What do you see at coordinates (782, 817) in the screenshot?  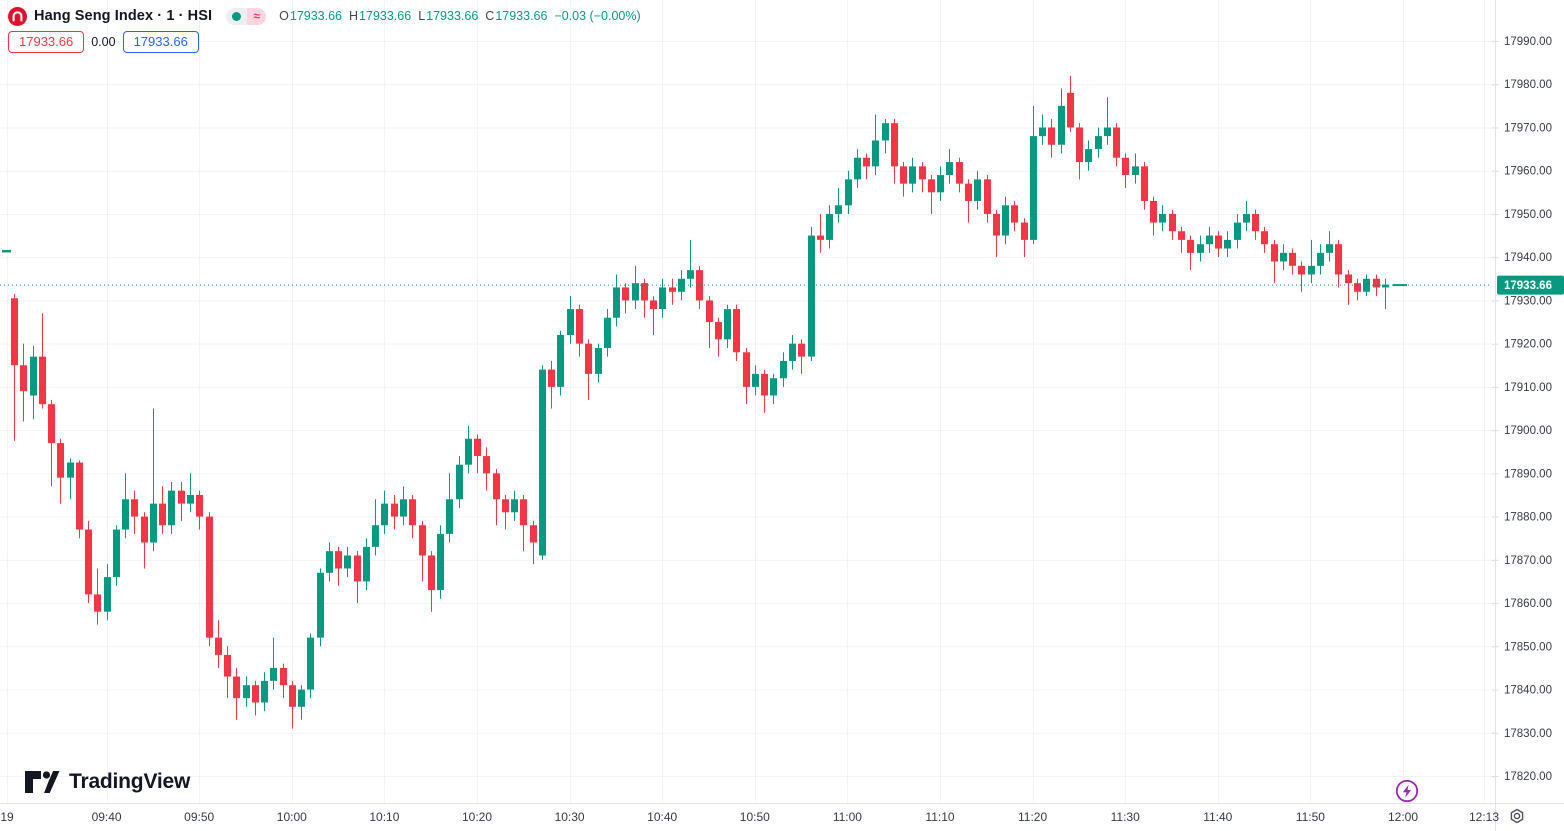 I see `time-axis` at bounding box center [782, 817].